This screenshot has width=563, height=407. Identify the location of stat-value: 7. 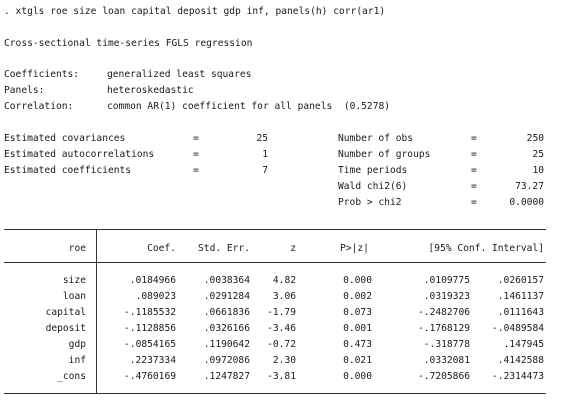
(265, 170).